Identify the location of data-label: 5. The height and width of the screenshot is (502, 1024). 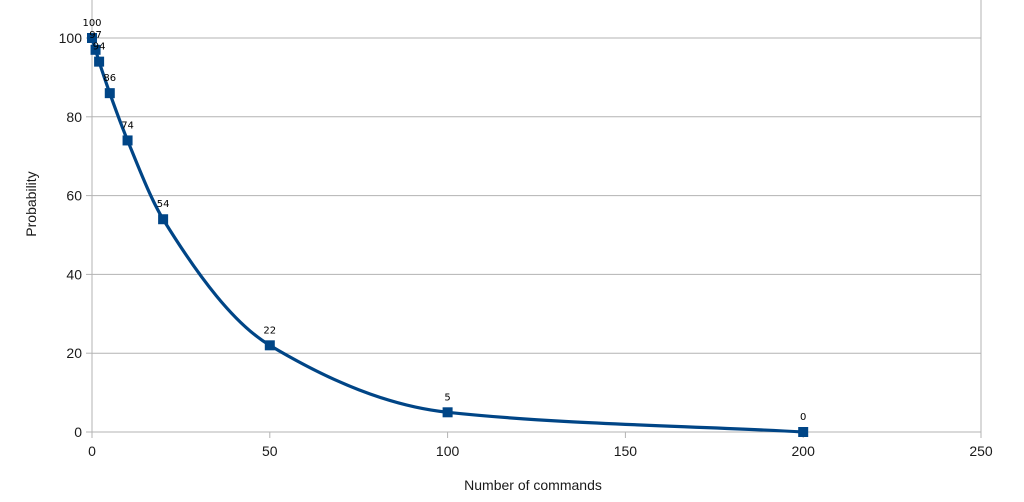
(447, 397).